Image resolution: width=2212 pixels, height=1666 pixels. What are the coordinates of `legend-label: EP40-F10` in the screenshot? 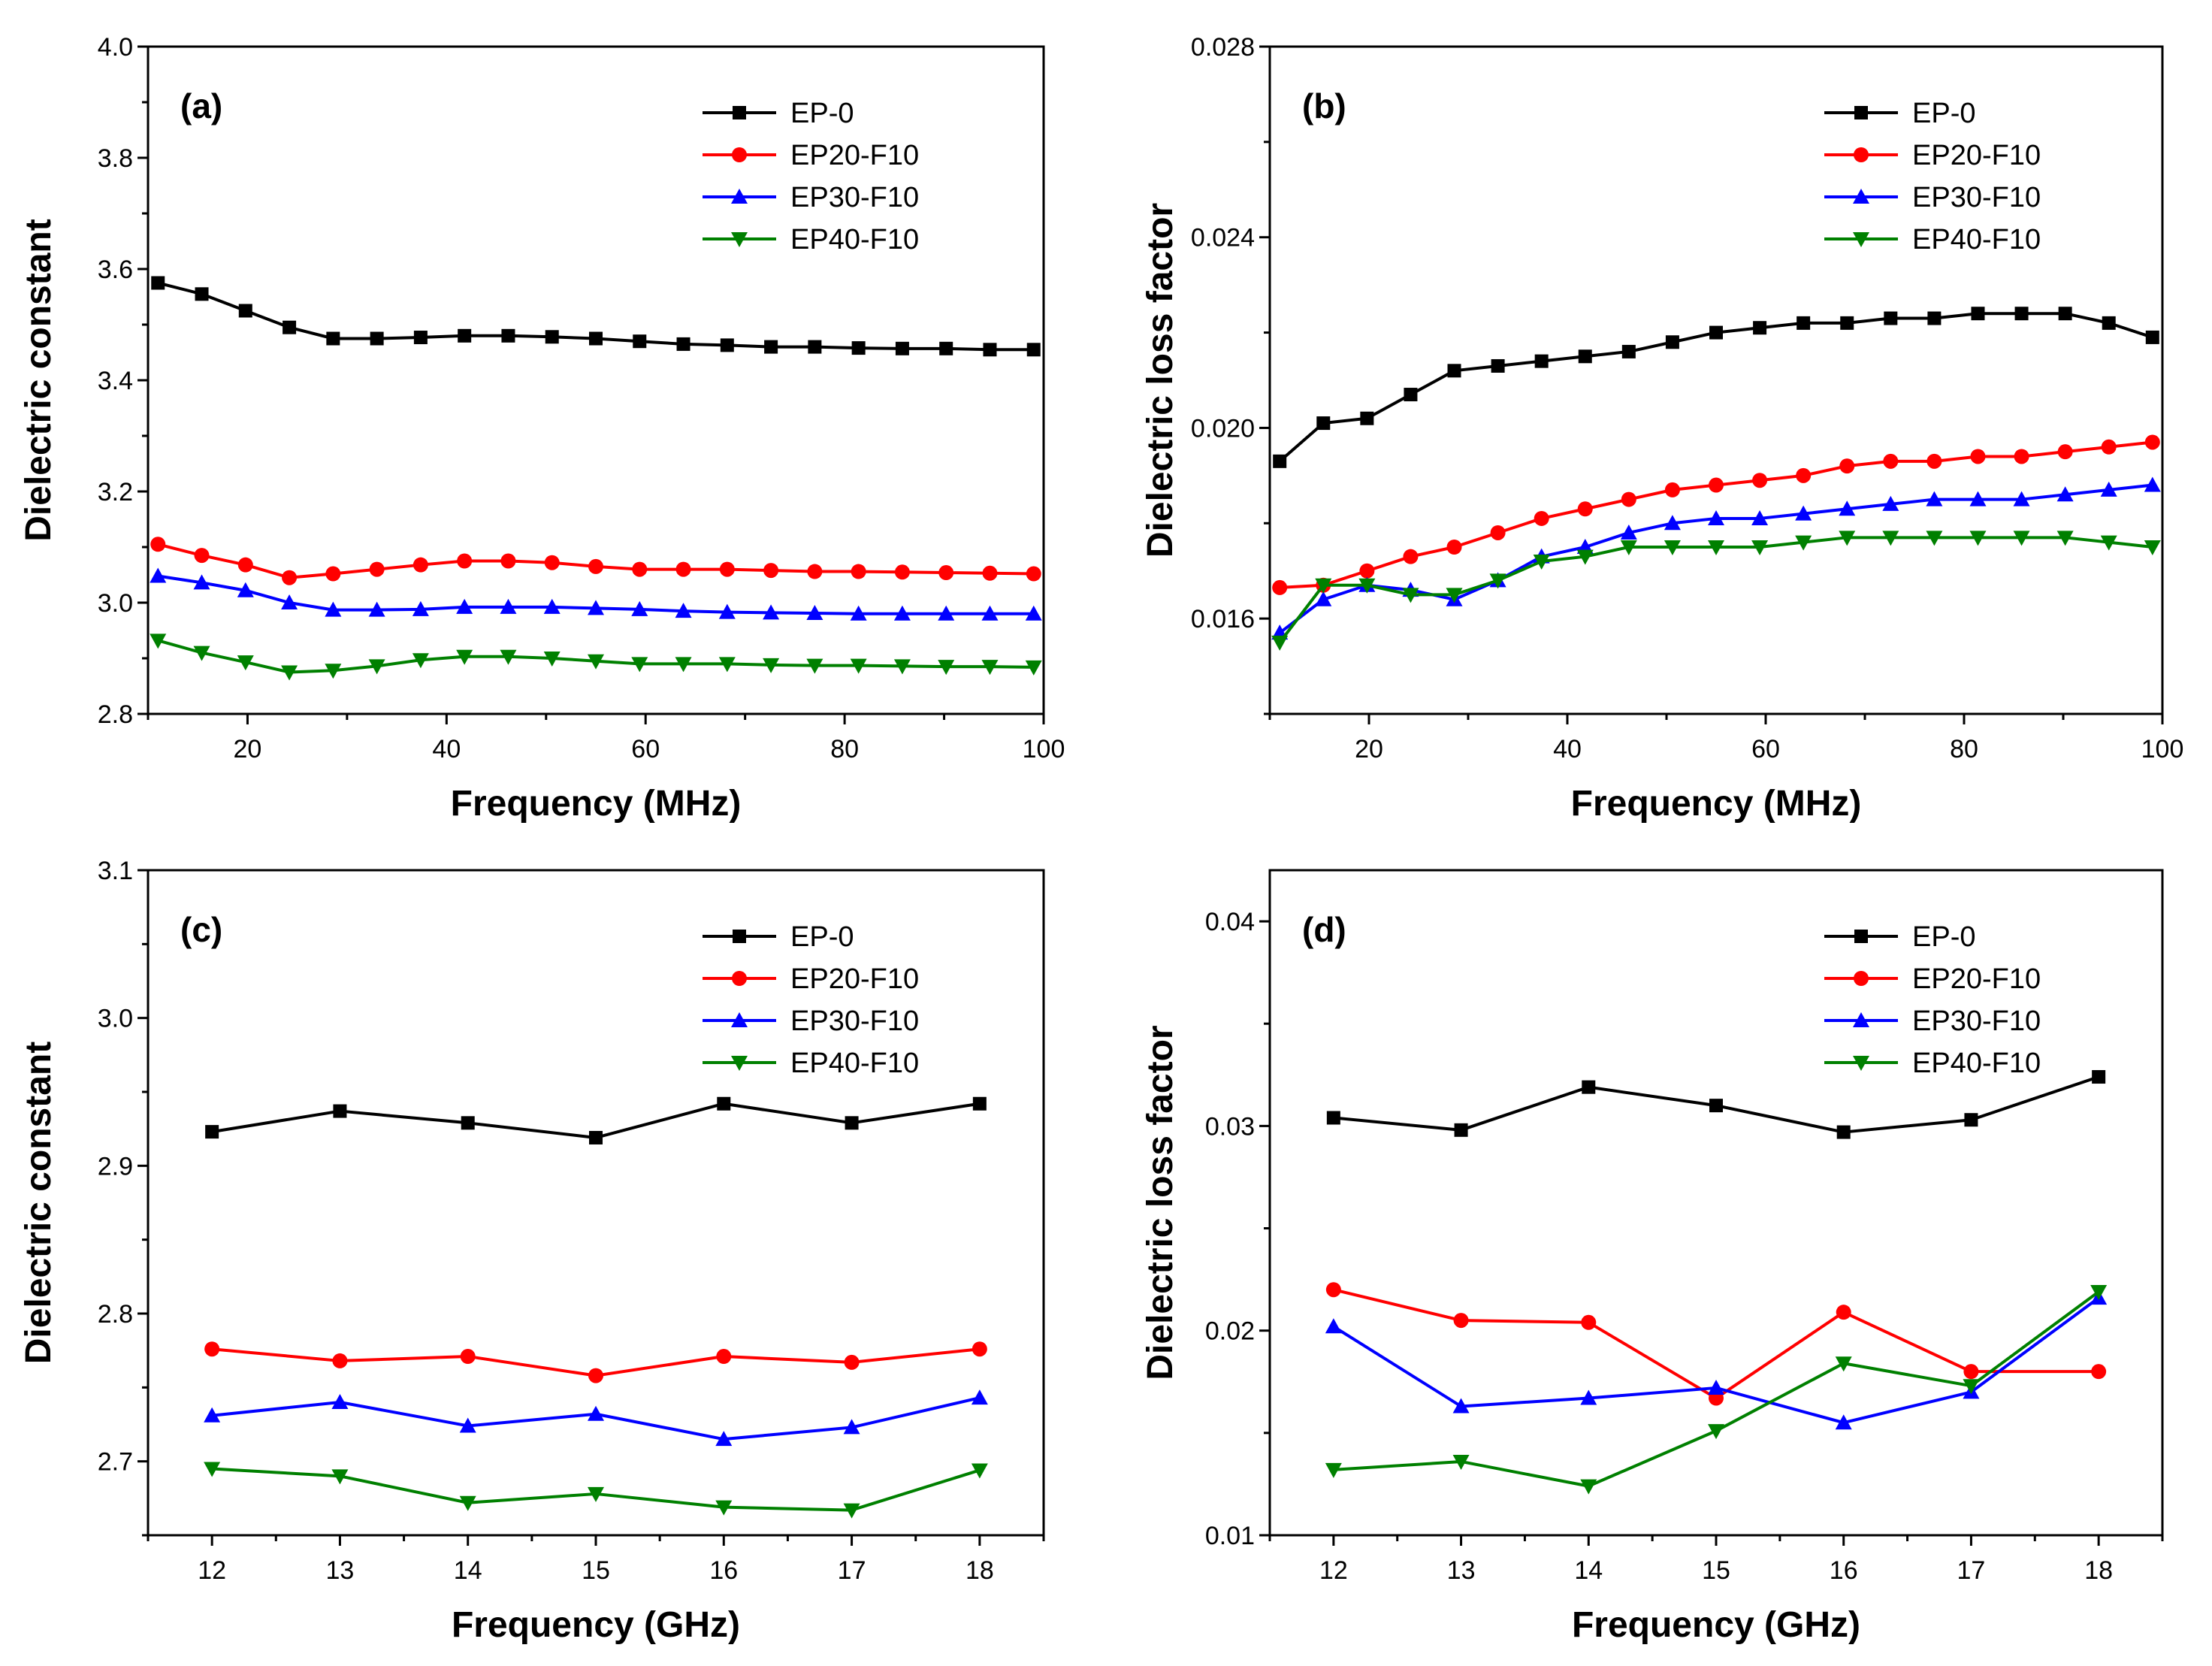 It's located at (854, 1063).